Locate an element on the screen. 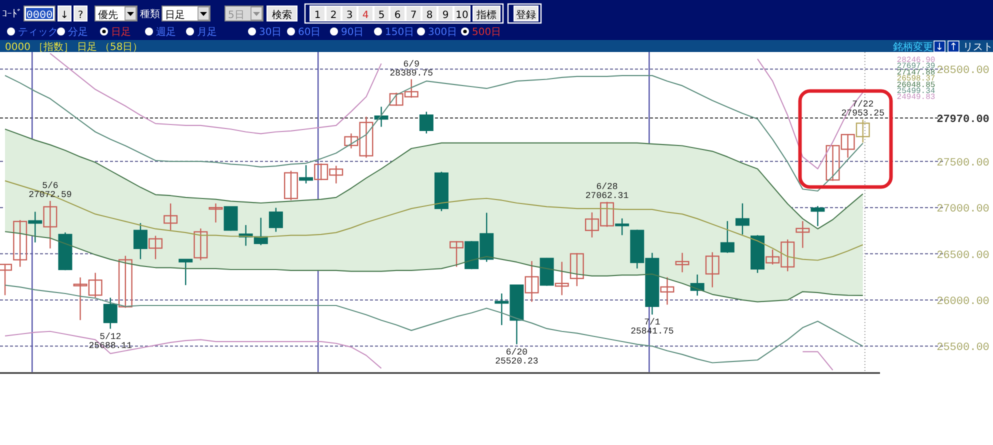  y-tick-label: 25500.00 is located at coordinates (963, 348).